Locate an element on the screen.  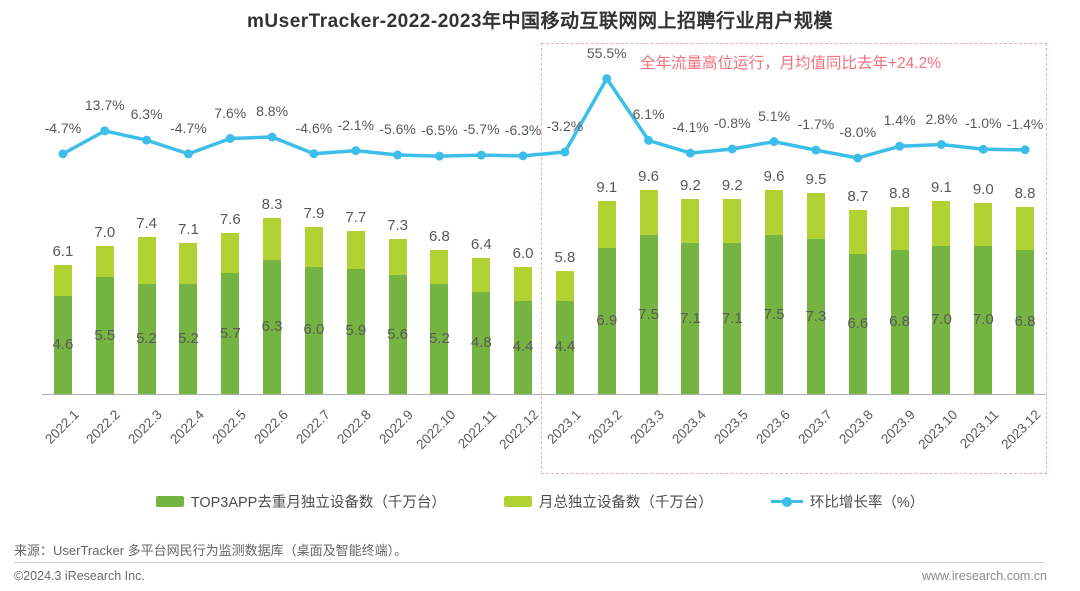
bar-top3-label: 5.5 is located at coordinates (105, 335).